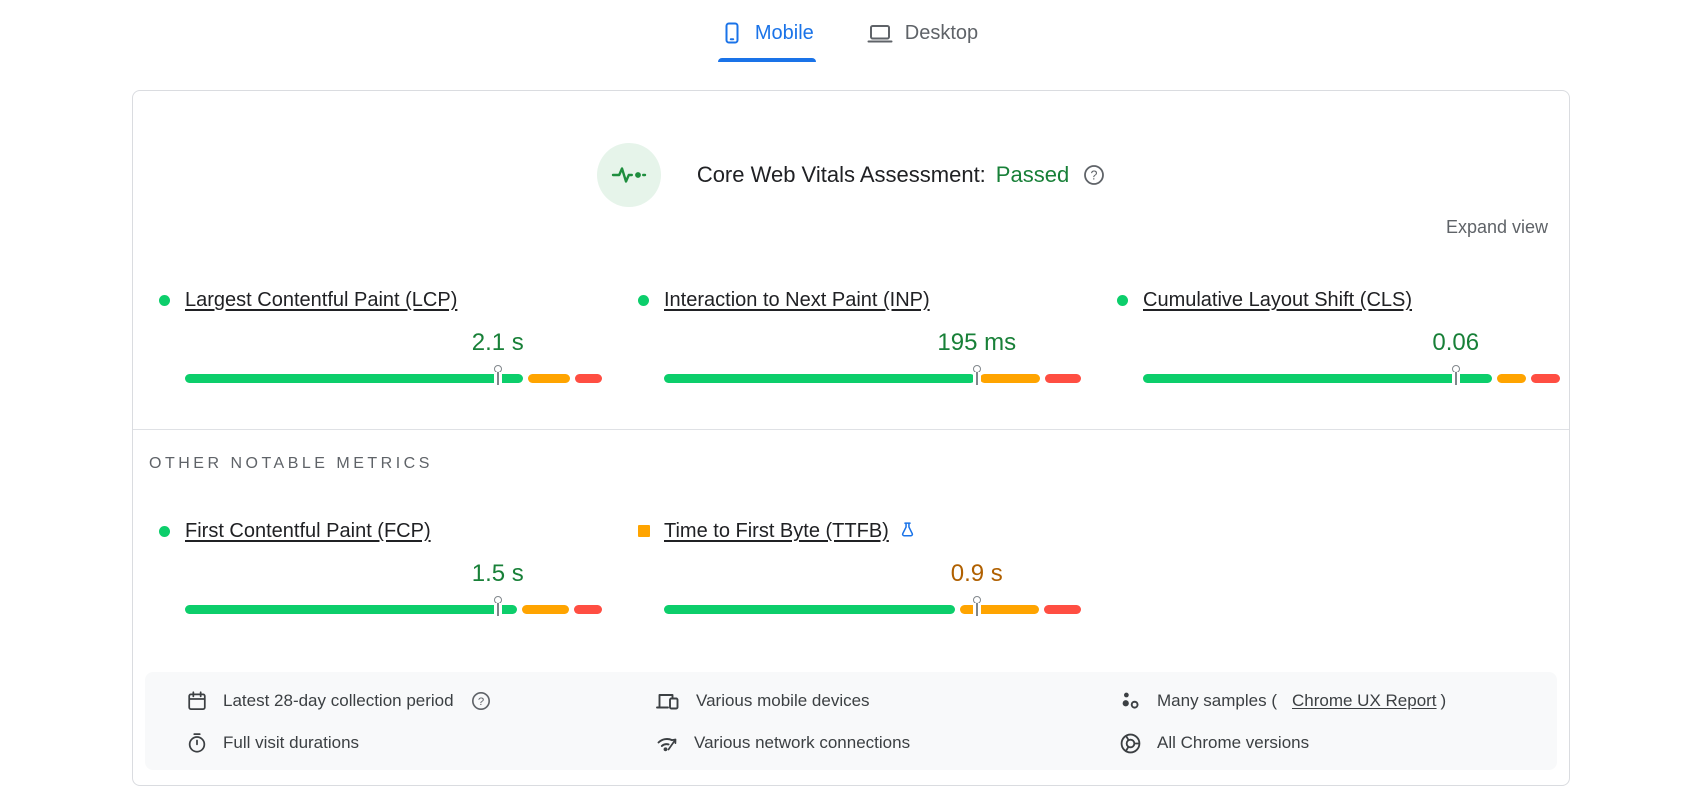 The height and width of the screenshot is (802, 1698). I want to click on calendar-icon, so click(197, 700).